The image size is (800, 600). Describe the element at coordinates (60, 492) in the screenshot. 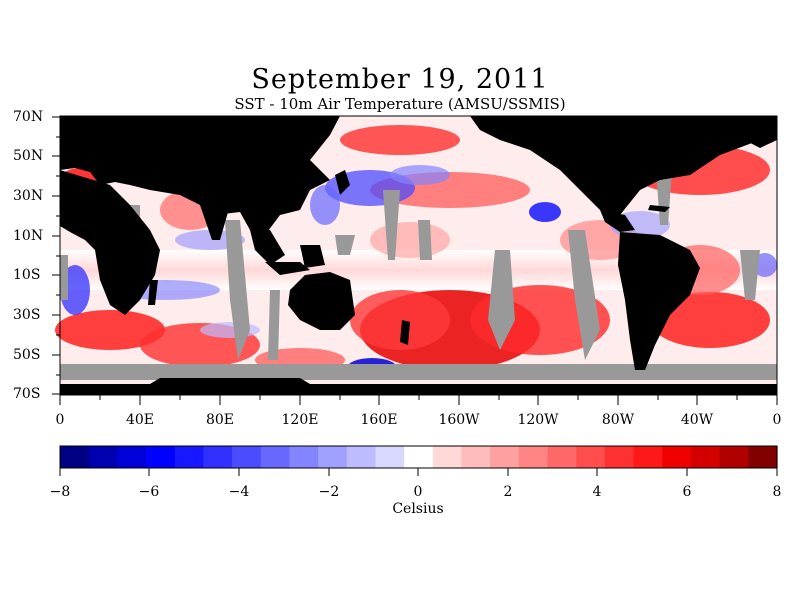

I see `colorbar-label-minus8: −8` at that location.